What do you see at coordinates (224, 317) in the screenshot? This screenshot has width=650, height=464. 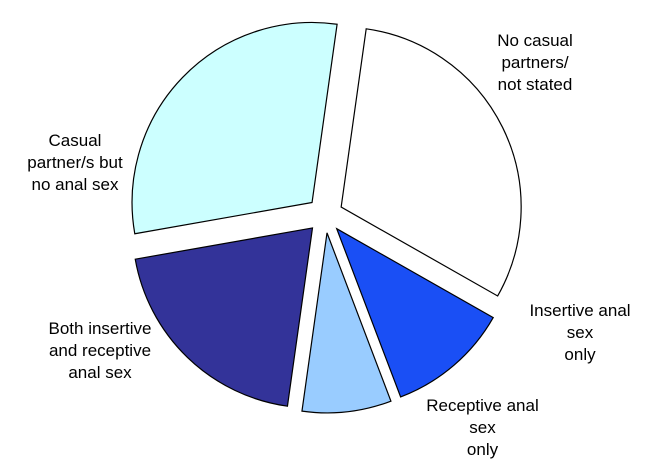 I see `slice-both-insertive-receptive` at bounding box center [224, 317].